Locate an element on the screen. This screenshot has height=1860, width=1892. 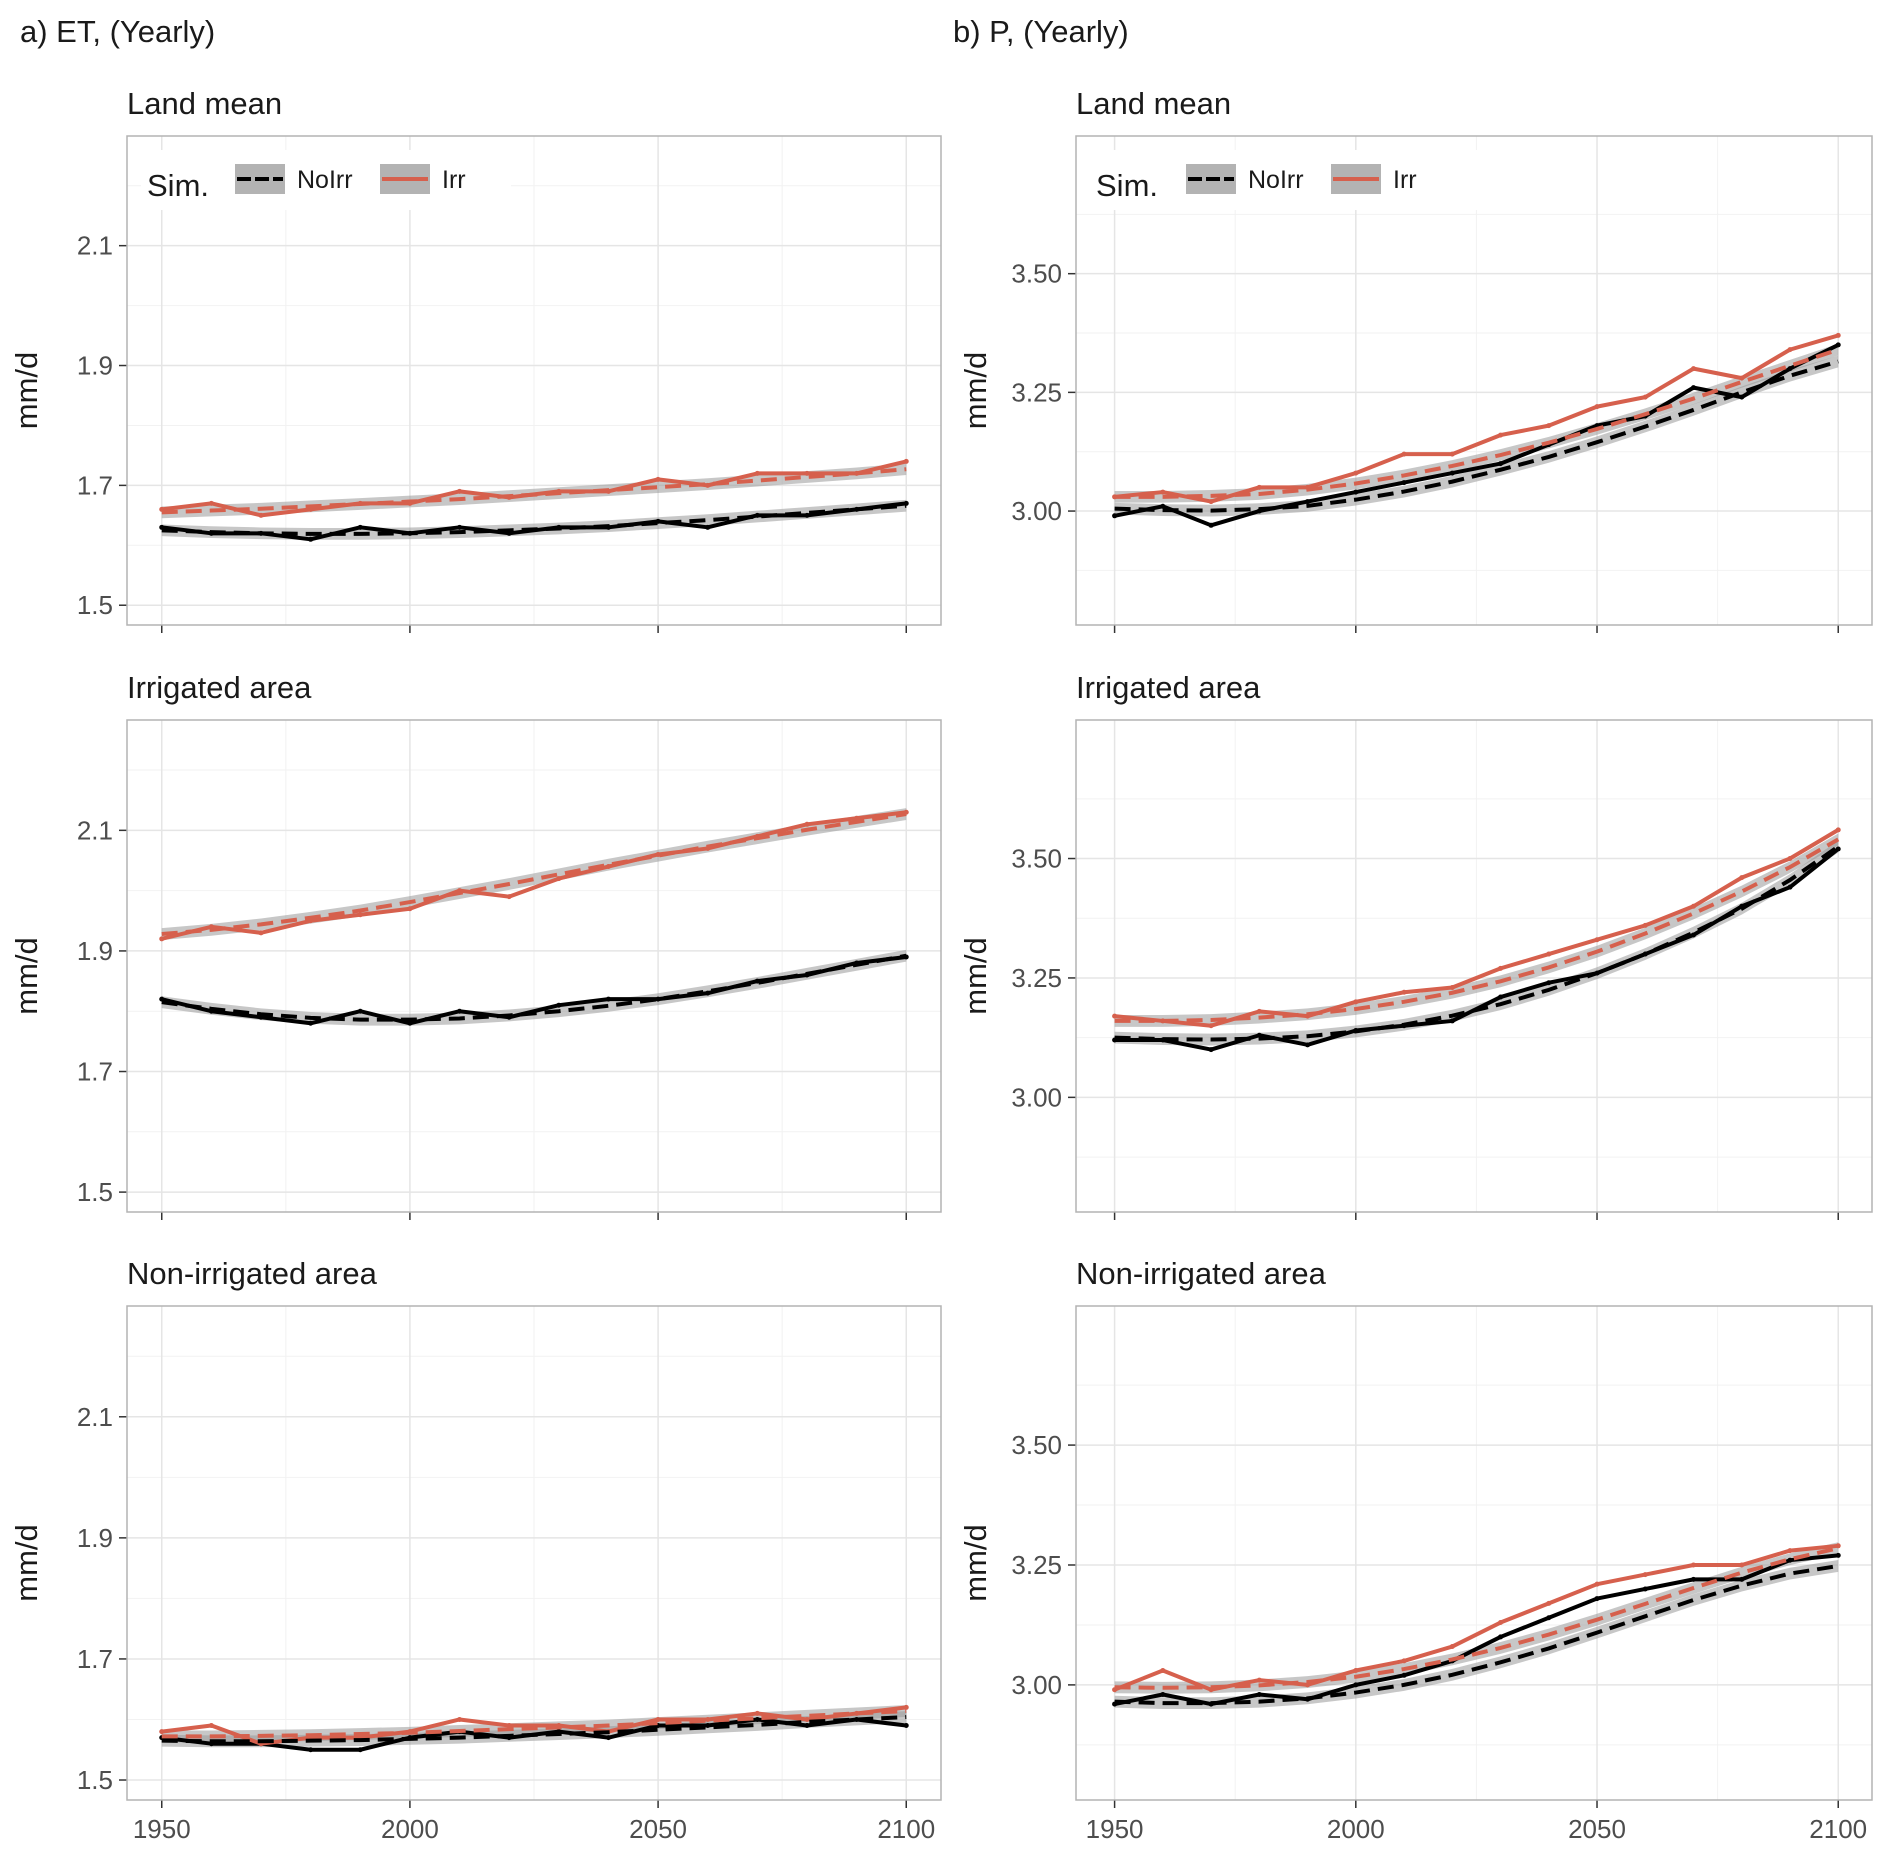
series-line-noirr is located at coordinates (1476, 1630).